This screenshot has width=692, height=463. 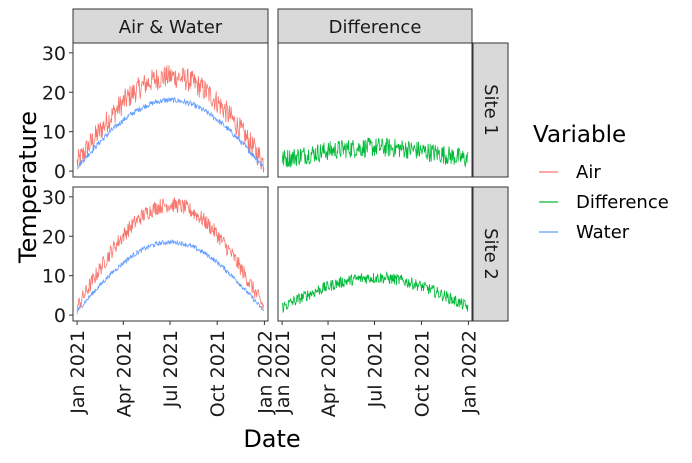 What do you see at coordinates (579, 135) in the screenshot?
I see `legend-title: Variable` at bounding box center [579, 135].